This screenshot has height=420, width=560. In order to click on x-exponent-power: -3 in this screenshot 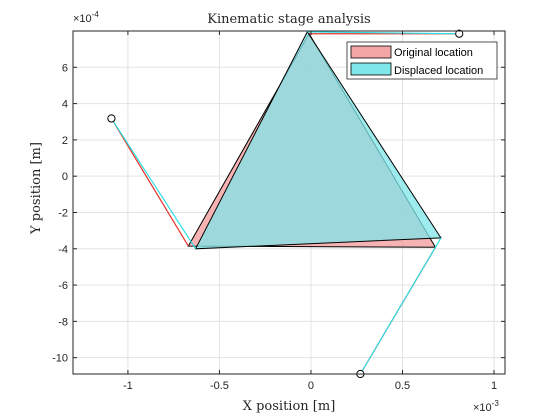, I will do `click(496, 403)`.